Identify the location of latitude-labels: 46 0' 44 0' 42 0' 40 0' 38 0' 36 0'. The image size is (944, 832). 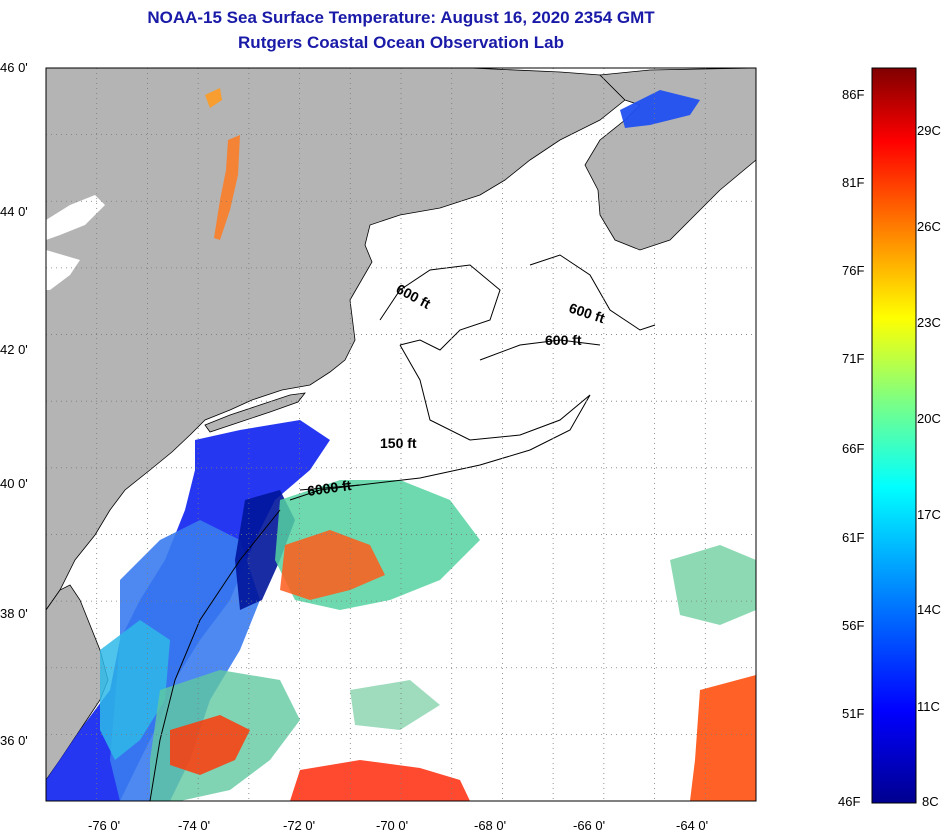
(14, 404).